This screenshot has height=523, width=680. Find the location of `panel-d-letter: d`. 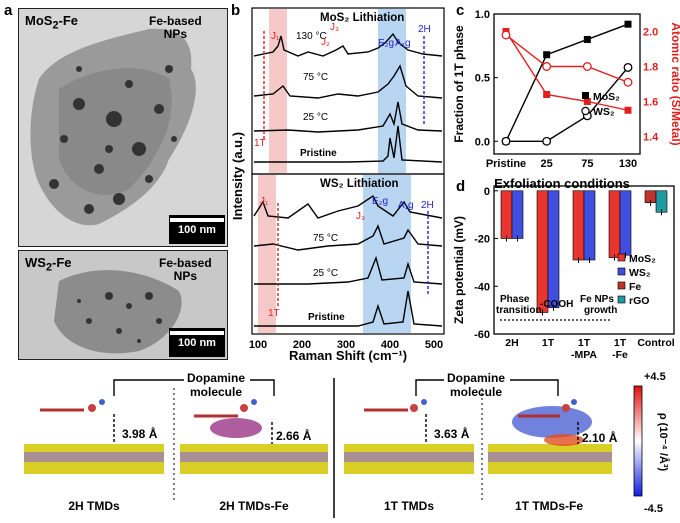

panel-d-letter: d is located at coordinates (461, 186).